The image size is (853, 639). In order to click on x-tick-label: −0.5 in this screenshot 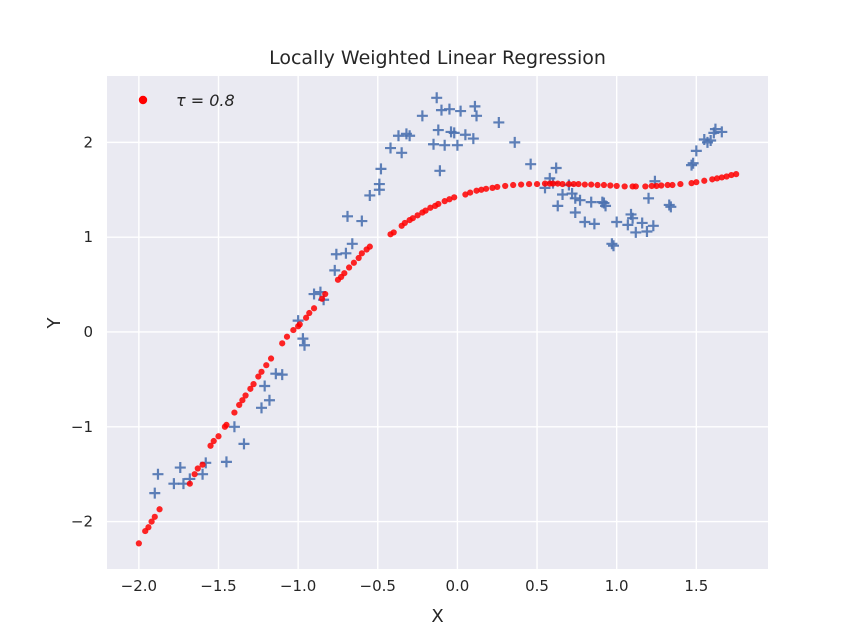, I will do `click(378, 586)`.